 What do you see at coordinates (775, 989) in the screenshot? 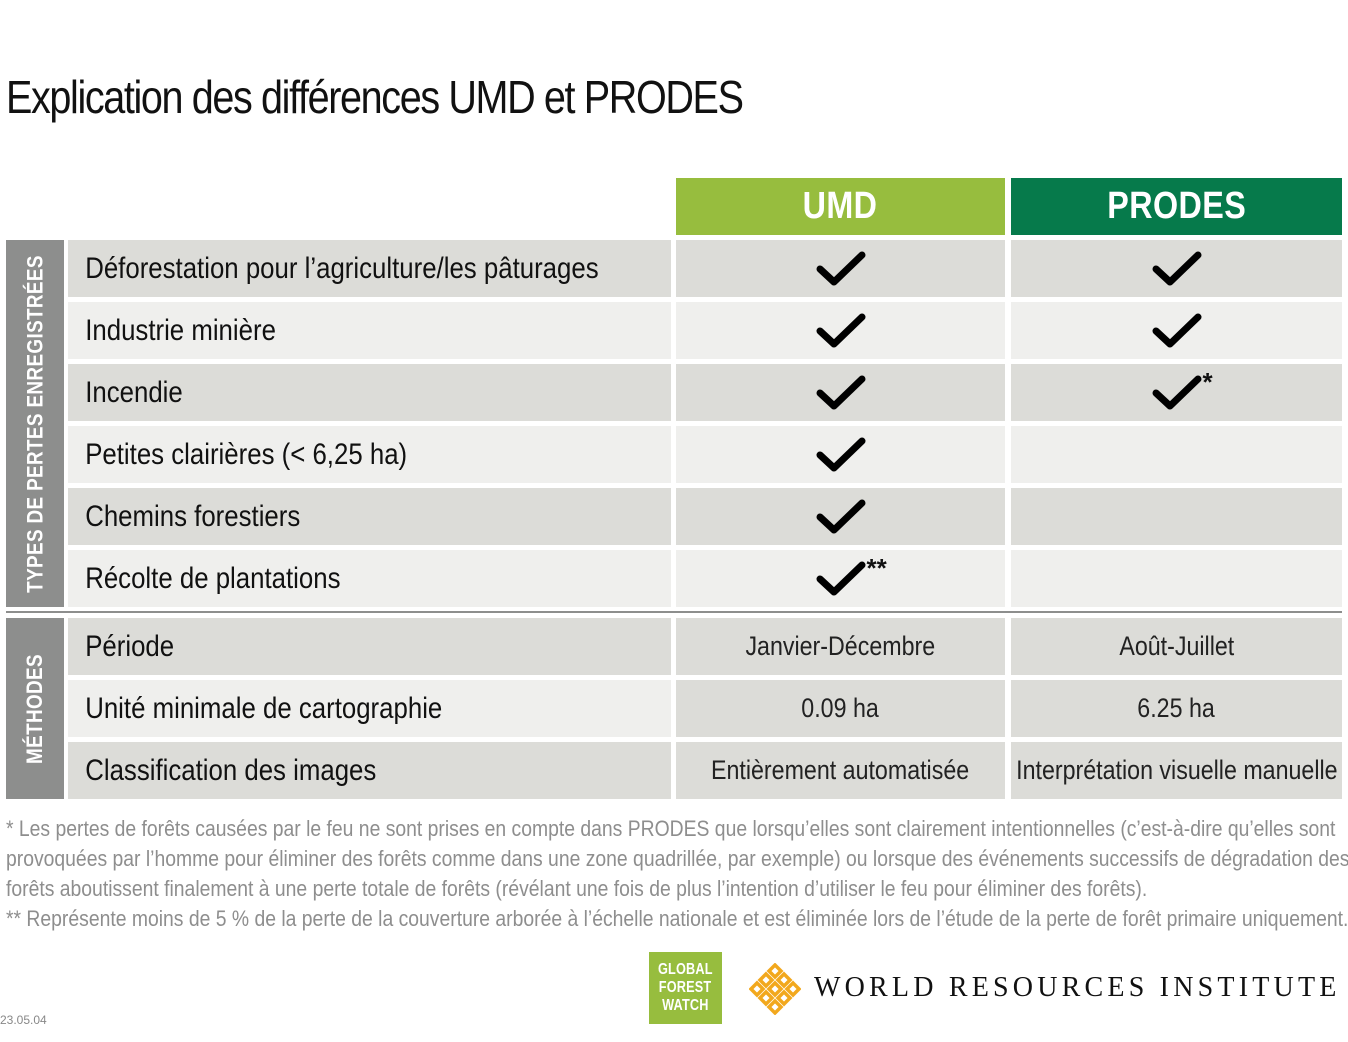
I see `wri-logo-icon` at bounding box center [775, 989].